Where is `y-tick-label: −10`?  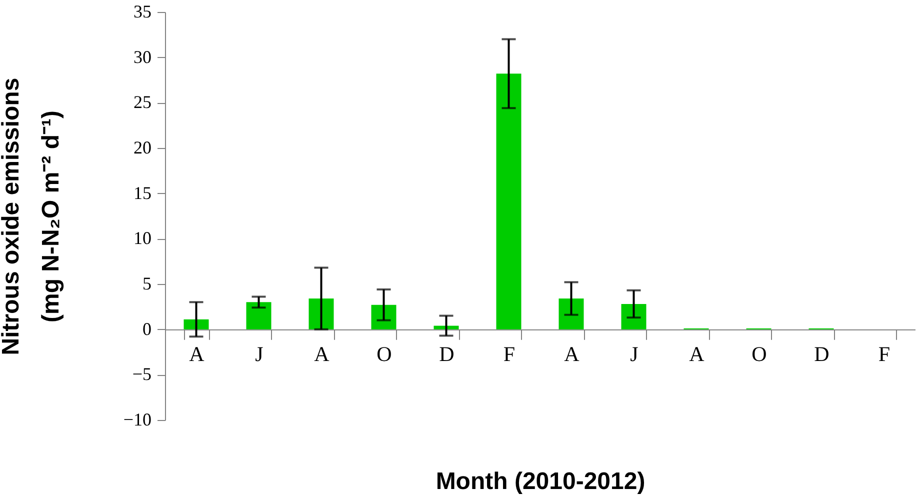
y-tick-label: −10 is located at coordinates (137, 420).